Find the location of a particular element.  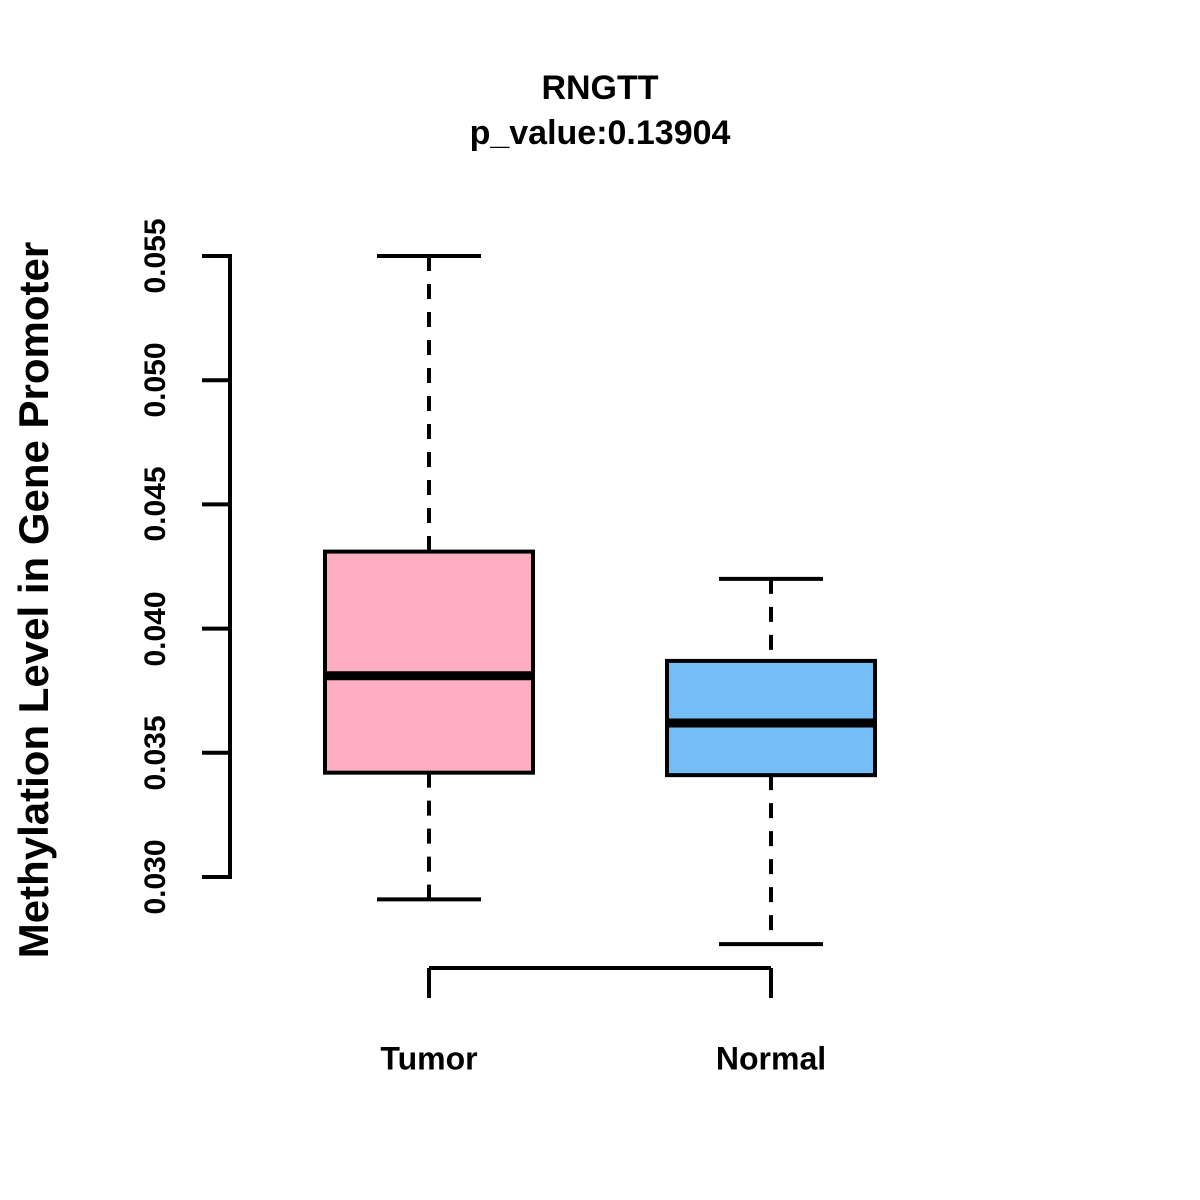

y-tick-label: 0.045 is located at coordinates (155, 504).